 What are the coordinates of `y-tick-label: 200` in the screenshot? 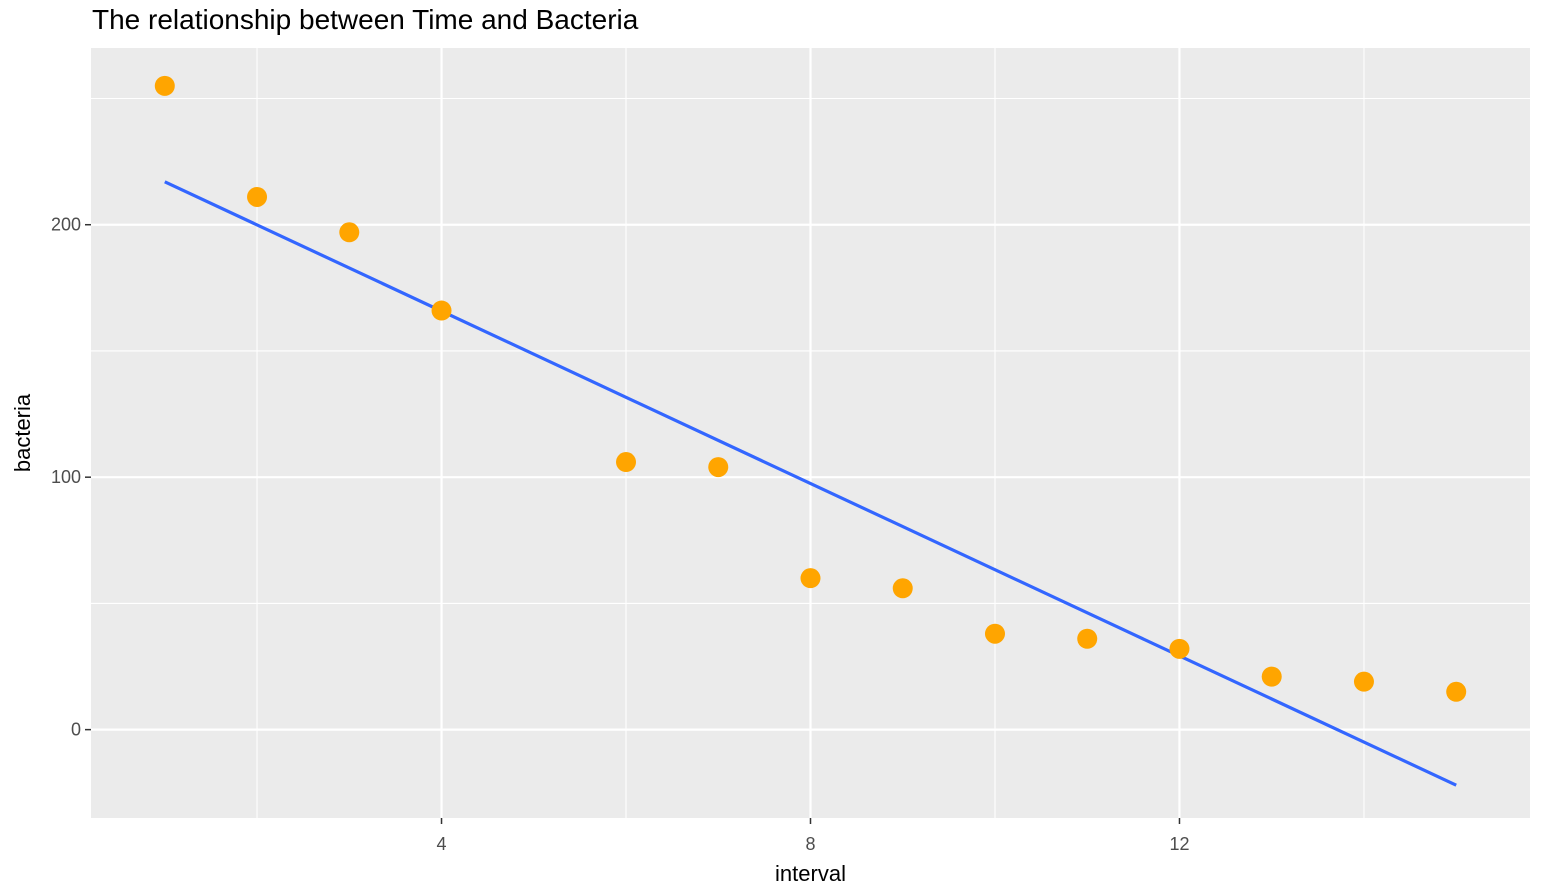 It's located at (66, 225).